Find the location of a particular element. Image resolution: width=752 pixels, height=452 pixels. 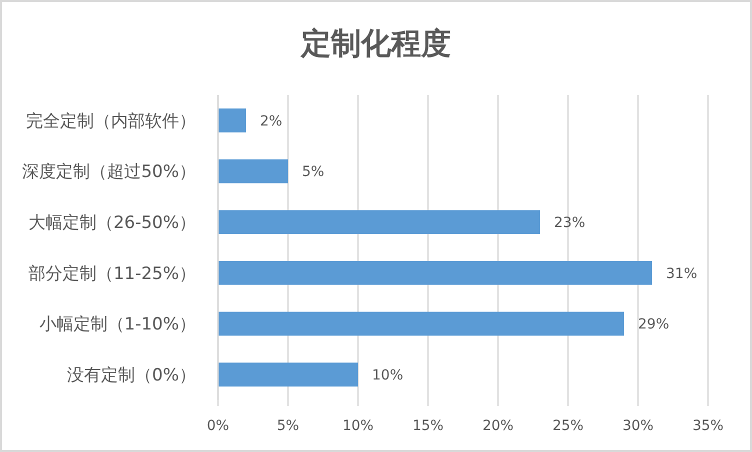

y-tick-label: 深度定制（超过50%） is located at coordinates (109, 172).